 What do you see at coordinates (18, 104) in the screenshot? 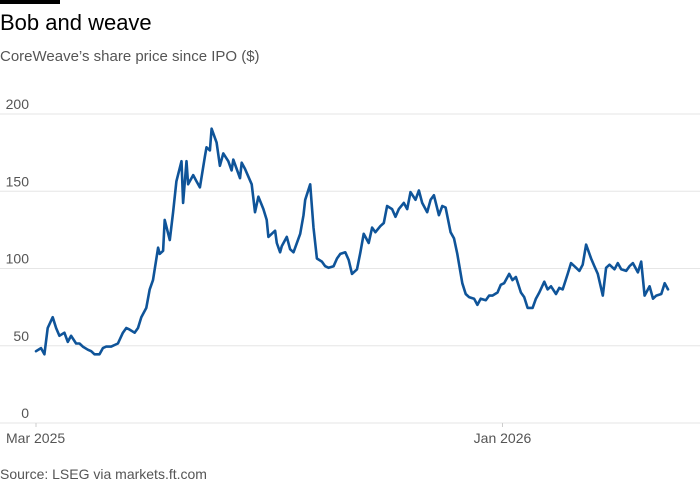
I see `y-tick-label: 200` at bounding box center [18, 104].